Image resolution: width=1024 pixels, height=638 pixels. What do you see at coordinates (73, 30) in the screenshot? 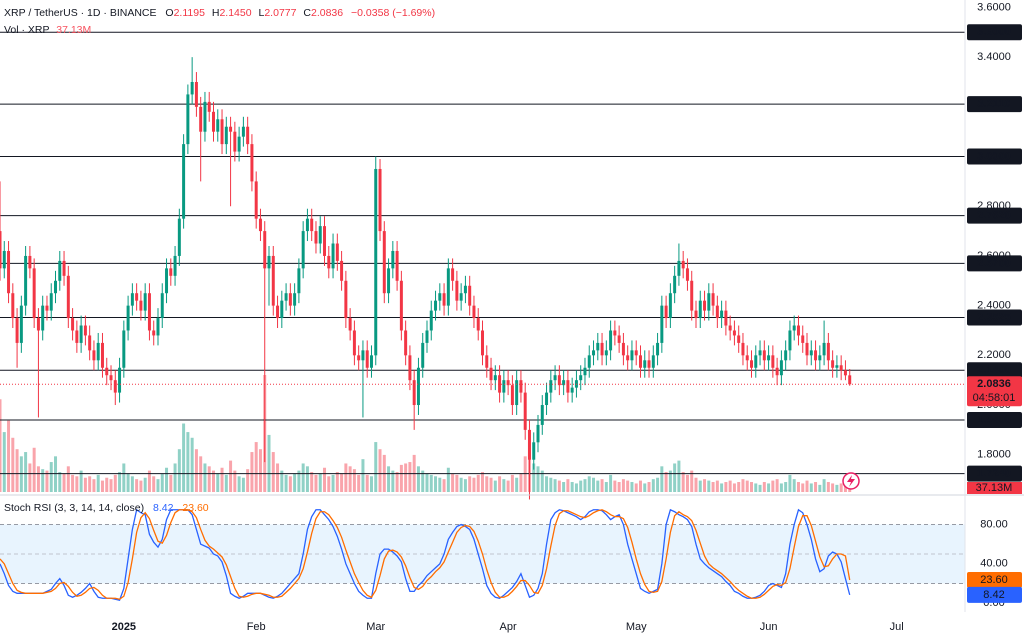
I see `volume-value: 37.13M` at bounding box center [73, 30].